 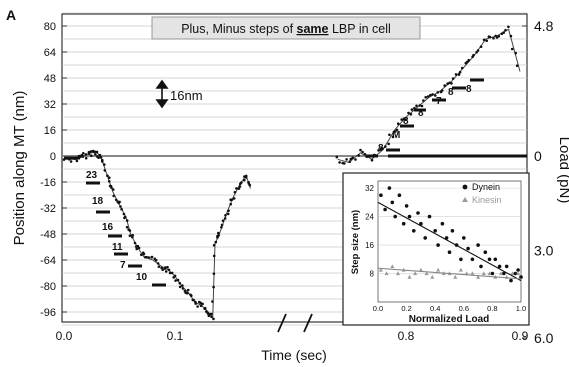 What do you see at coordinates (48, 313) in the screenshot?
I see `y-tick-label: -96` at bounding box center [48, 313].